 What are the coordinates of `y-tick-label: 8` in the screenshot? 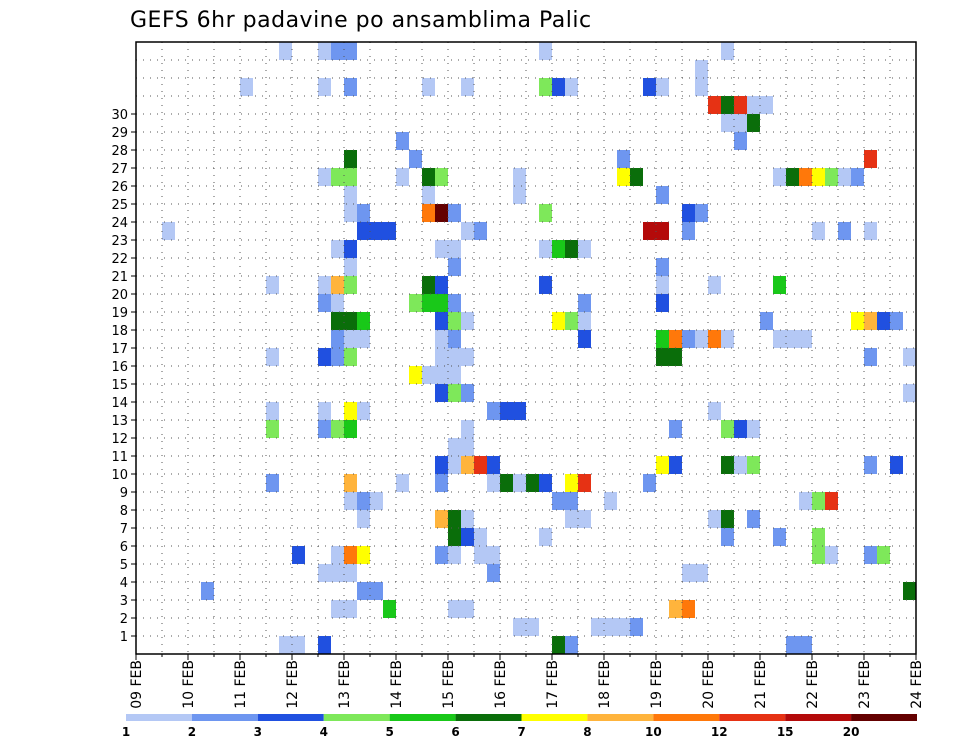 It's located at (124, 511).